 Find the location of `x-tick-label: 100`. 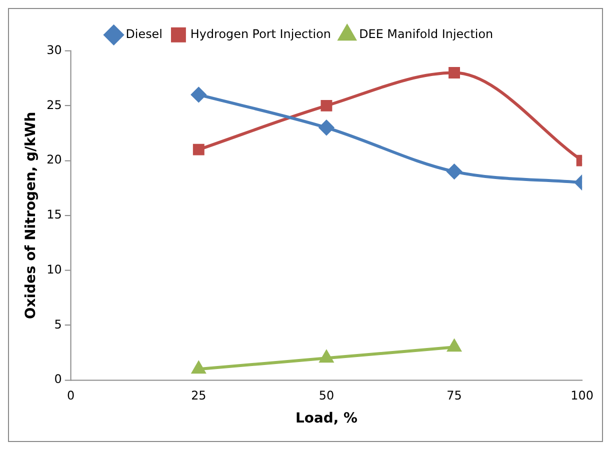

x-tick-label: 100 is located at coordinates (582, 395).